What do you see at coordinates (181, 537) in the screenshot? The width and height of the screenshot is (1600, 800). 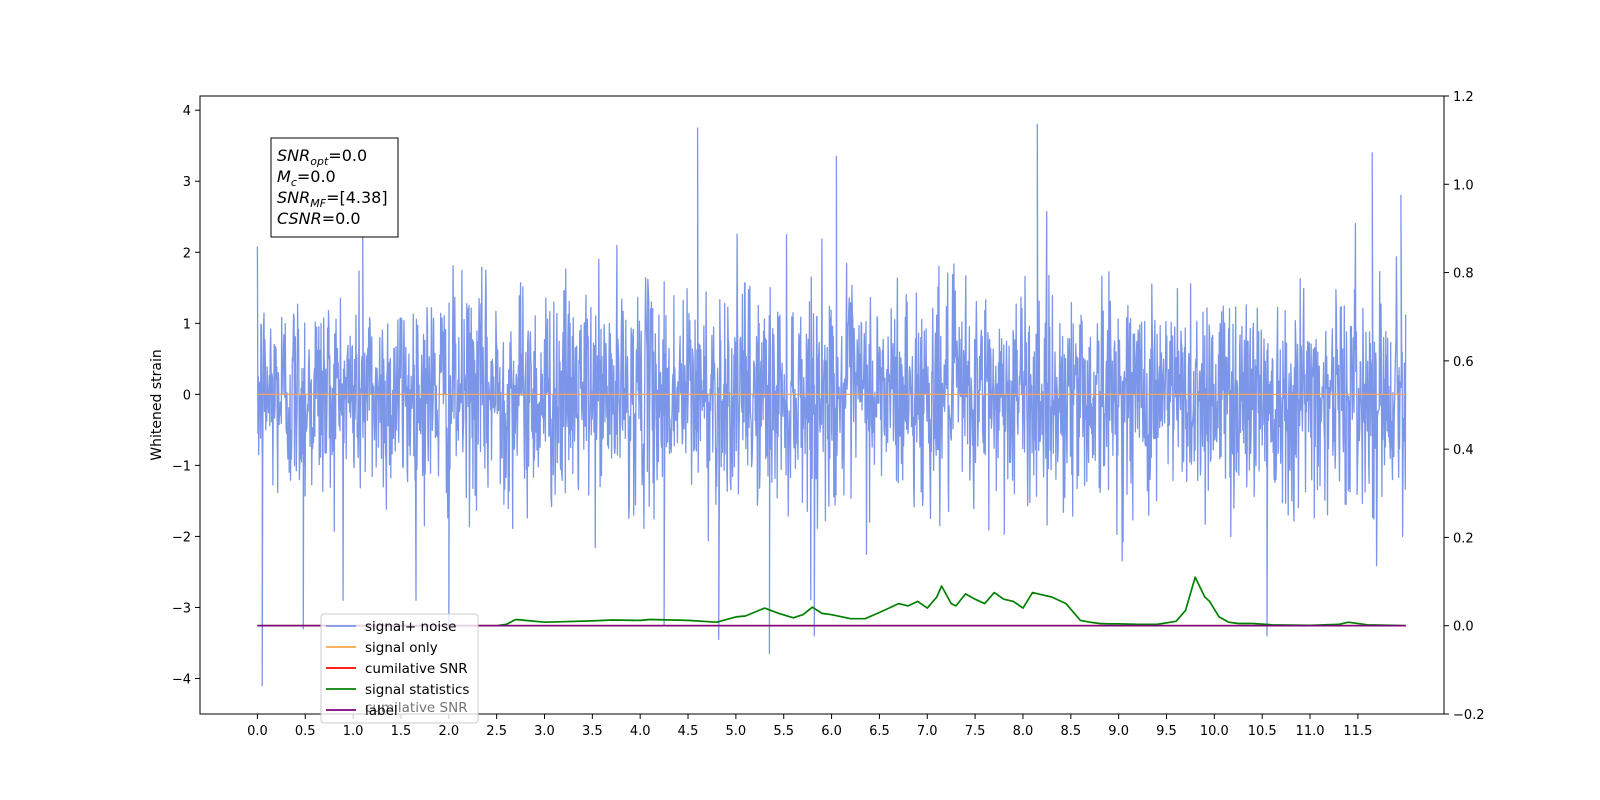 I see `y-left-tick-label: −2` at bounding box center [181, 537].